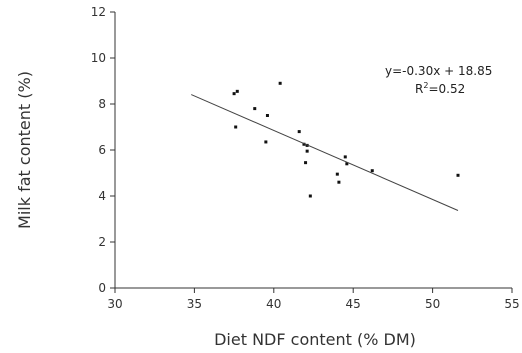 The width and height of the screenshot is (522, 353). Describe the element at coordinates (446, 89) in the screenshot. I see `r2-value: =0.52` at that location.